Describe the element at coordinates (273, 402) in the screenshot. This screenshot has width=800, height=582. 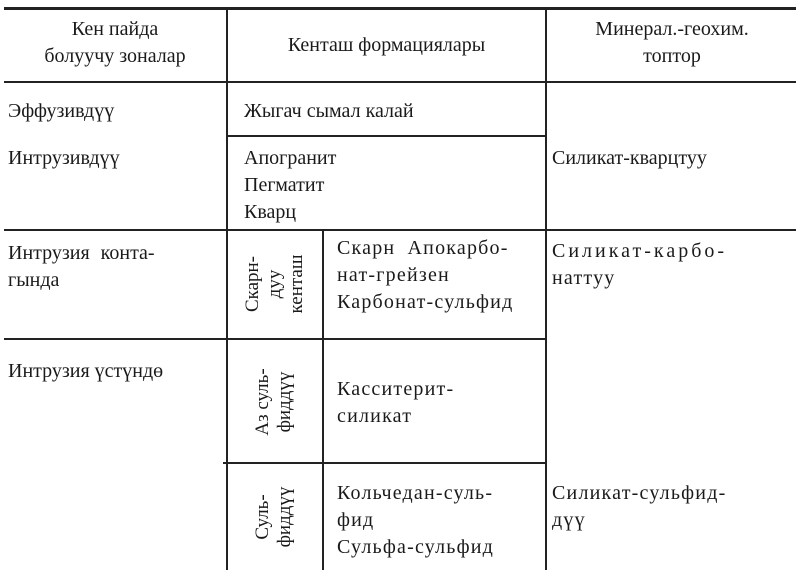
I see `subtype-low-sulfide: Аз суль- фиддүү` at that location.